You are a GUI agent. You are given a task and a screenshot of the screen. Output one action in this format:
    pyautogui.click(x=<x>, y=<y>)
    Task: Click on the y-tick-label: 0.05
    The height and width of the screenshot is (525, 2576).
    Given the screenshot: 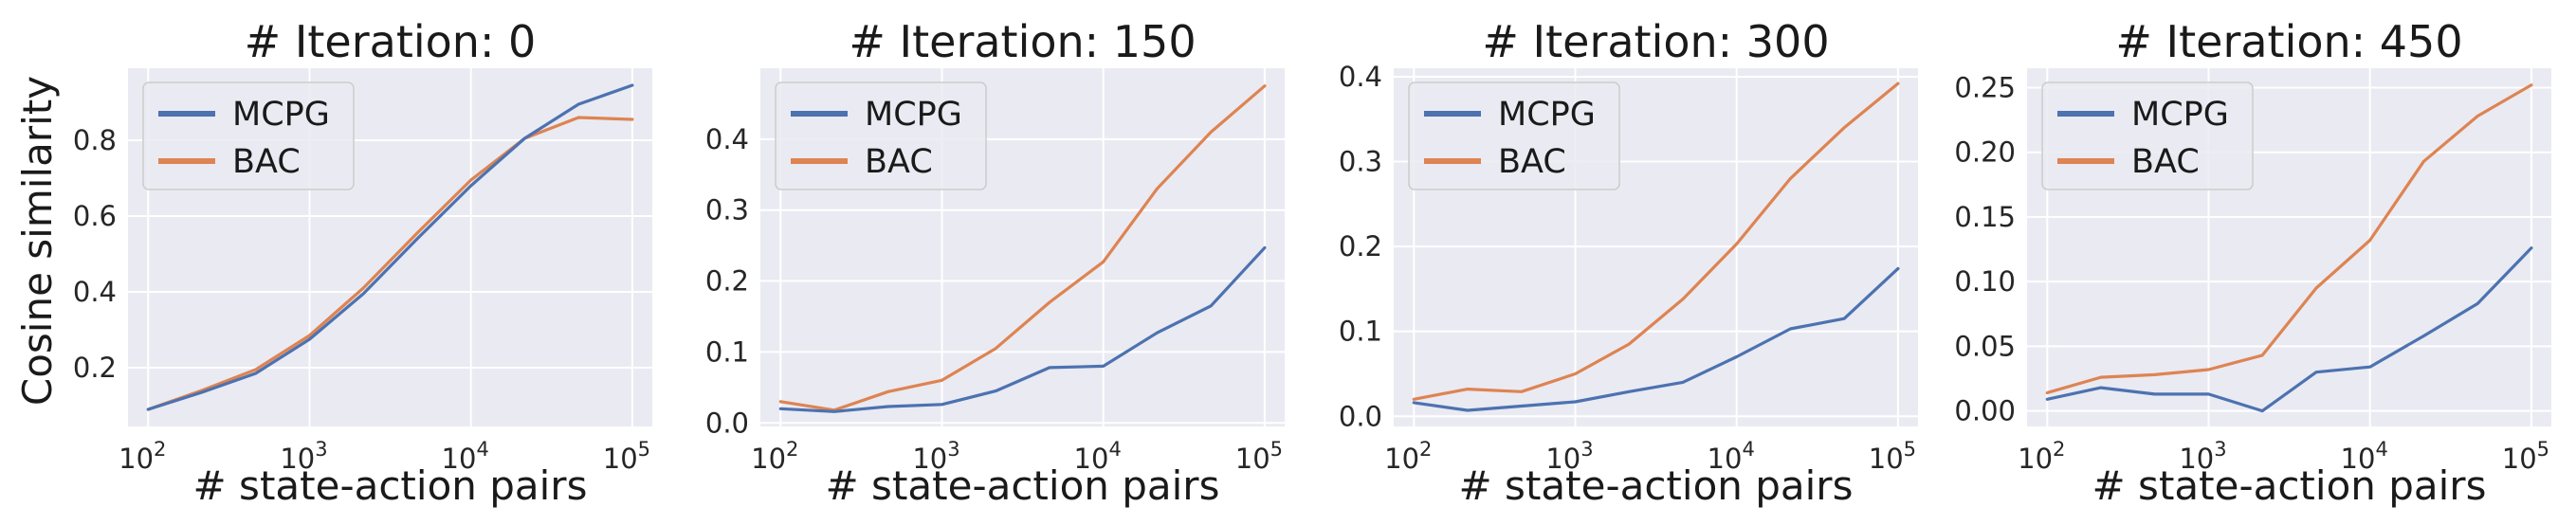 What is the action you would take?
    pyautogui.click(x=1985, y=346)
    